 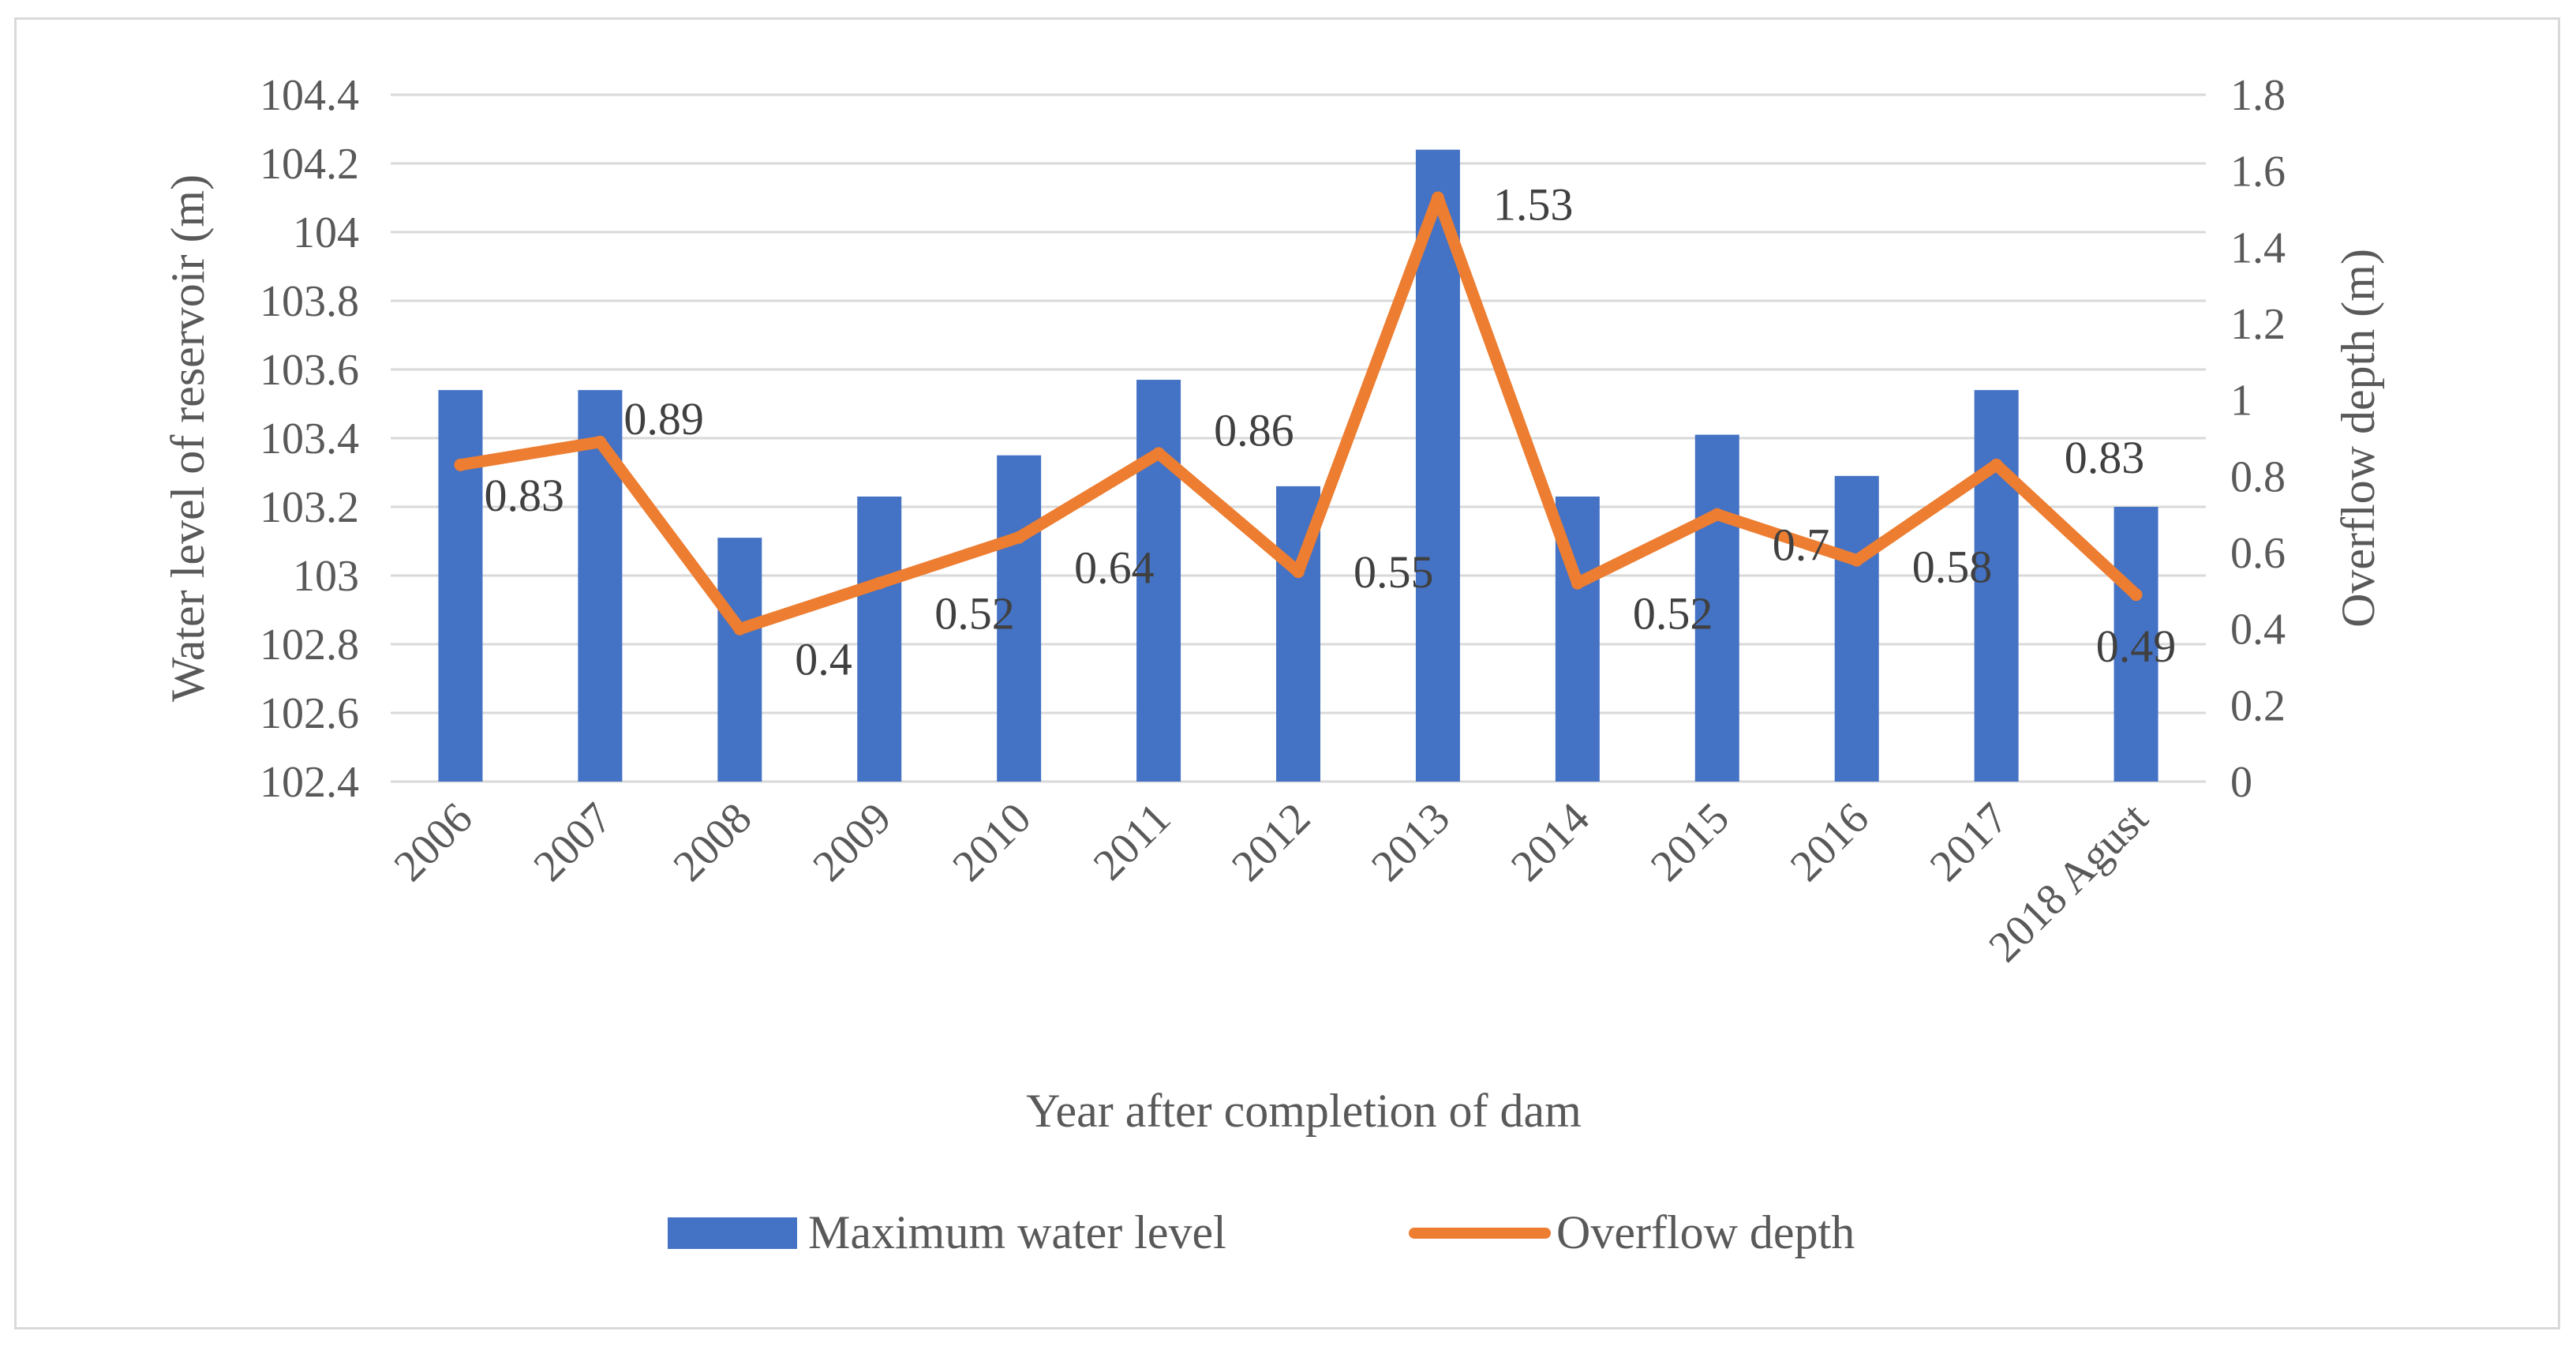 What do you see at coordinates (1533, 205) in the screenshot?
I see `data-label: 1.53` at bounding box center [1533, 205].